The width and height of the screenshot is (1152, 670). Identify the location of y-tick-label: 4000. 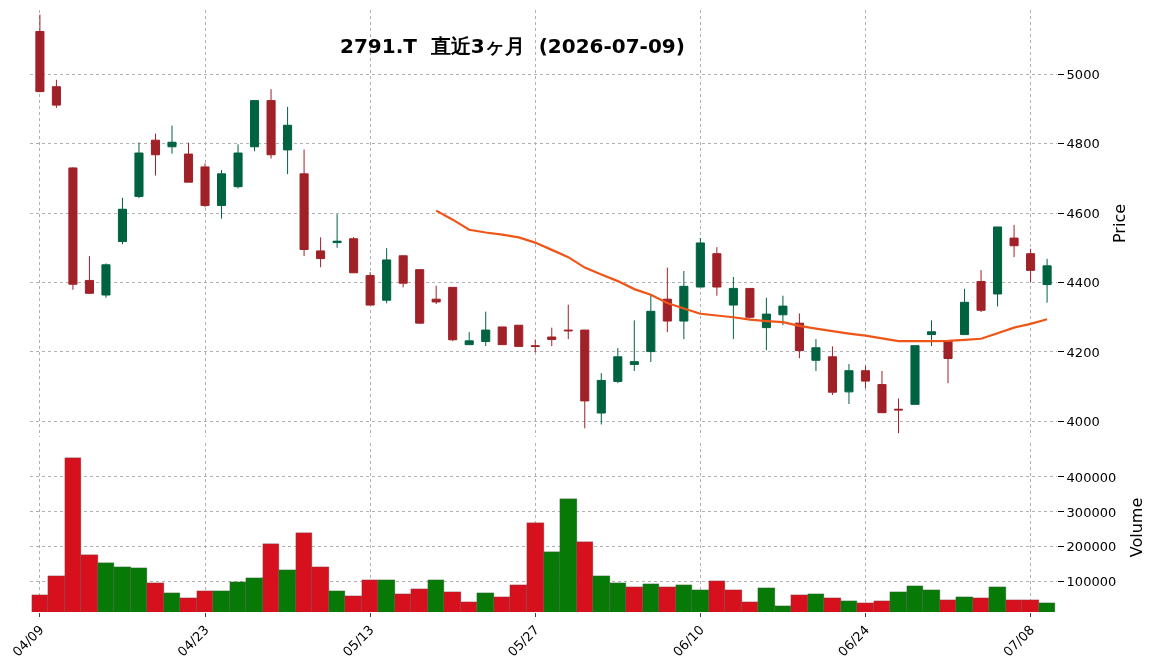
(1083, 421).